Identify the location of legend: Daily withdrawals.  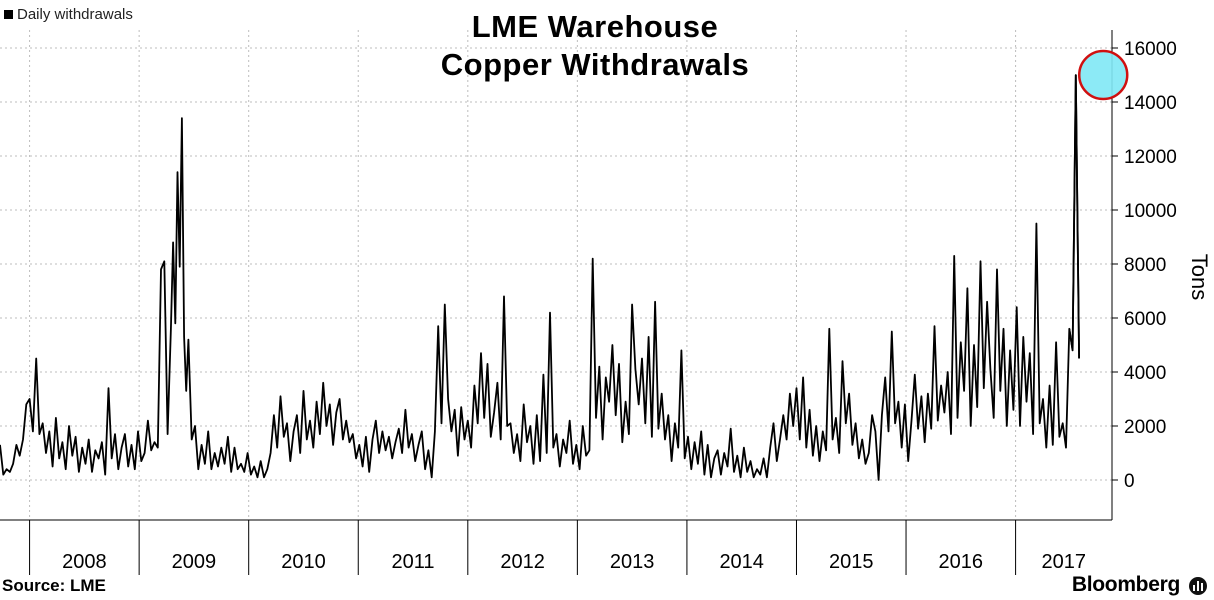
(68, 14).